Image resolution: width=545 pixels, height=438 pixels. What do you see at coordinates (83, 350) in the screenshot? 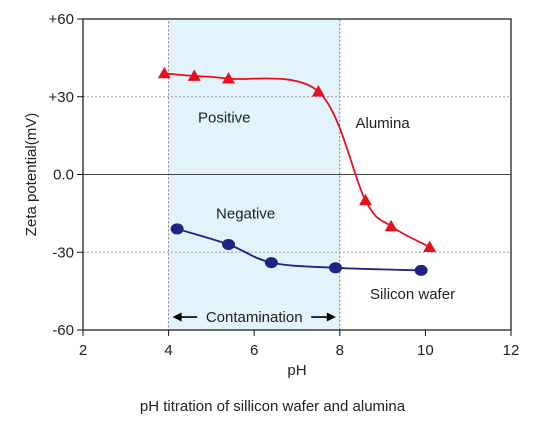
I see `x-tick-label: 2` at bounding box center [83, 350].